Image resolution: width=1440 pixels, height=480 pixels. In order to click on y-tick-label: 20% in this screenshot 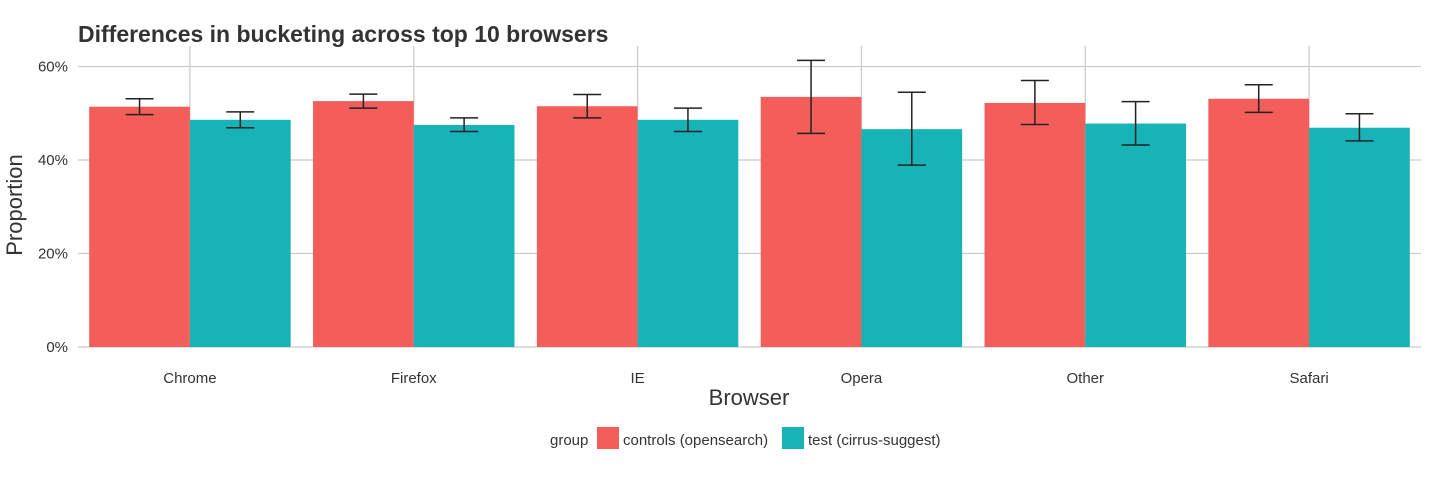, I will do `click(53, 254)`.